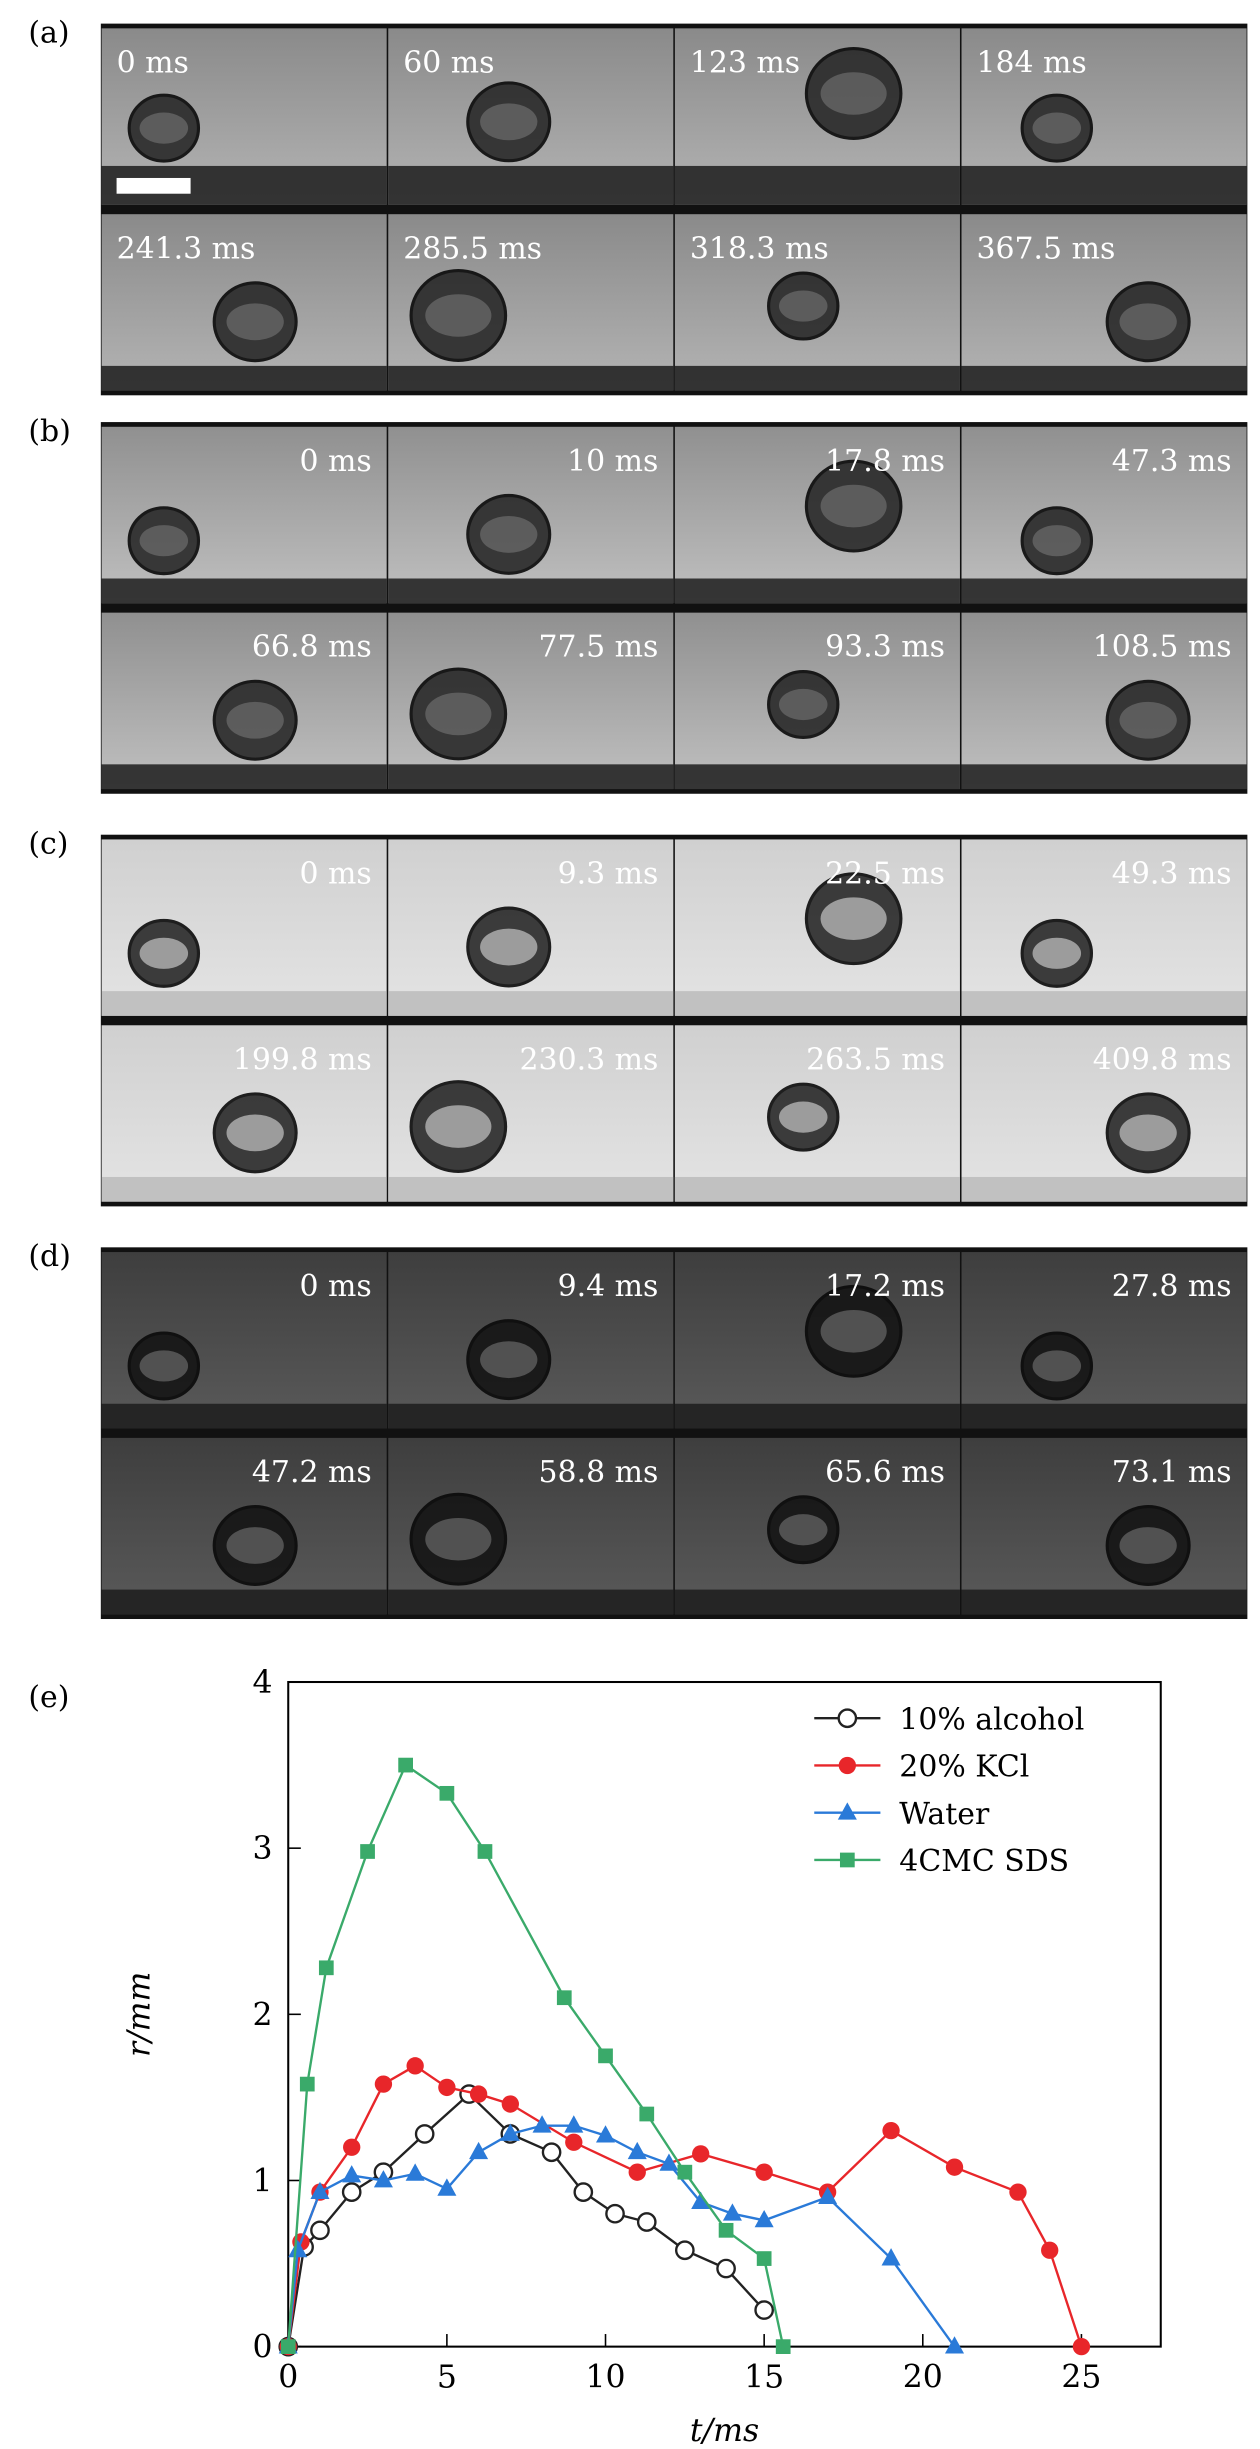 The image size is (1260, 2449). What do you see at coordinates (48, 1697) in the screenshot?
I see `chart-label: (e)` at bounding box center [48, 1697].